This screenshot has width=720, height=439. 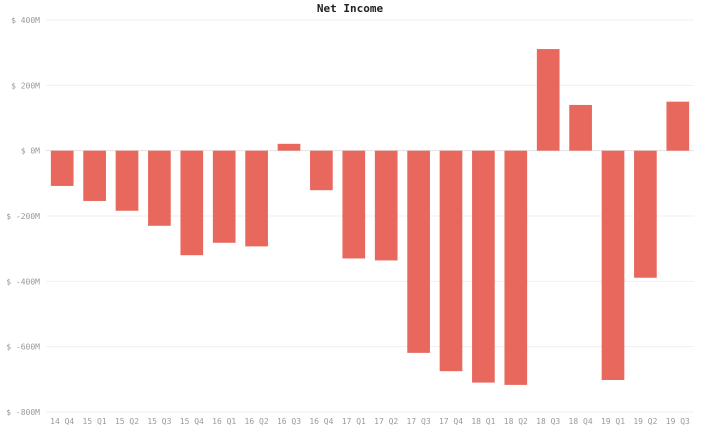 I want to click on x-tick-label: 14 Q4, so click(x=62, y=421).